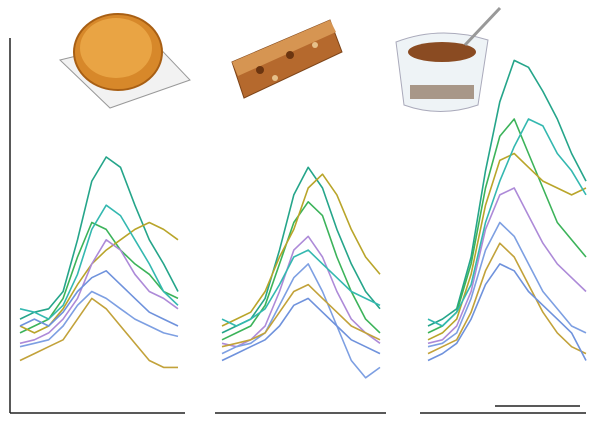 This screenshot has height=429, width=600. Describe the element at coordinates (124, 61) in the screenshot. I see `toast-image` at that location.